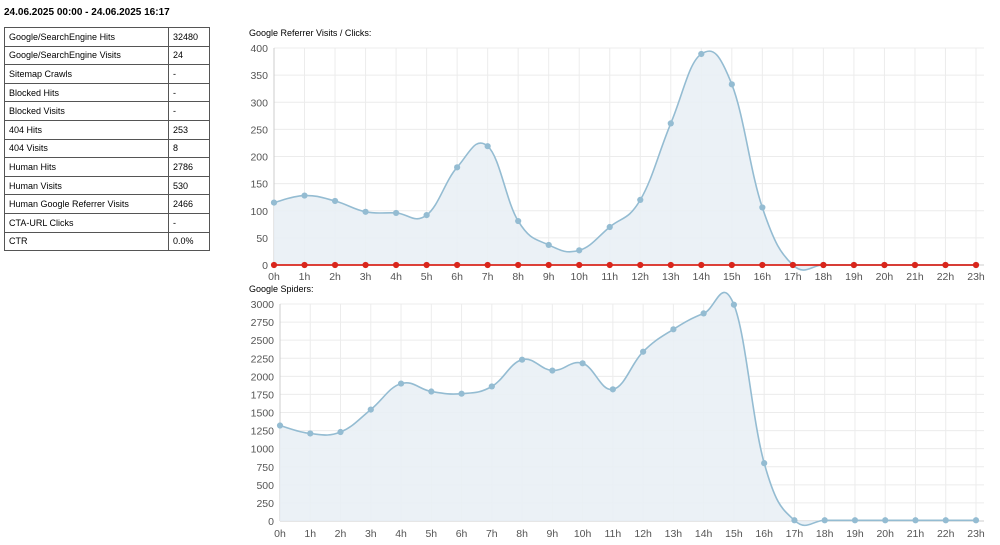 This screenshot has width=1000, height=545. I want to click on x-tick-label: 14h, so click(704, 534).